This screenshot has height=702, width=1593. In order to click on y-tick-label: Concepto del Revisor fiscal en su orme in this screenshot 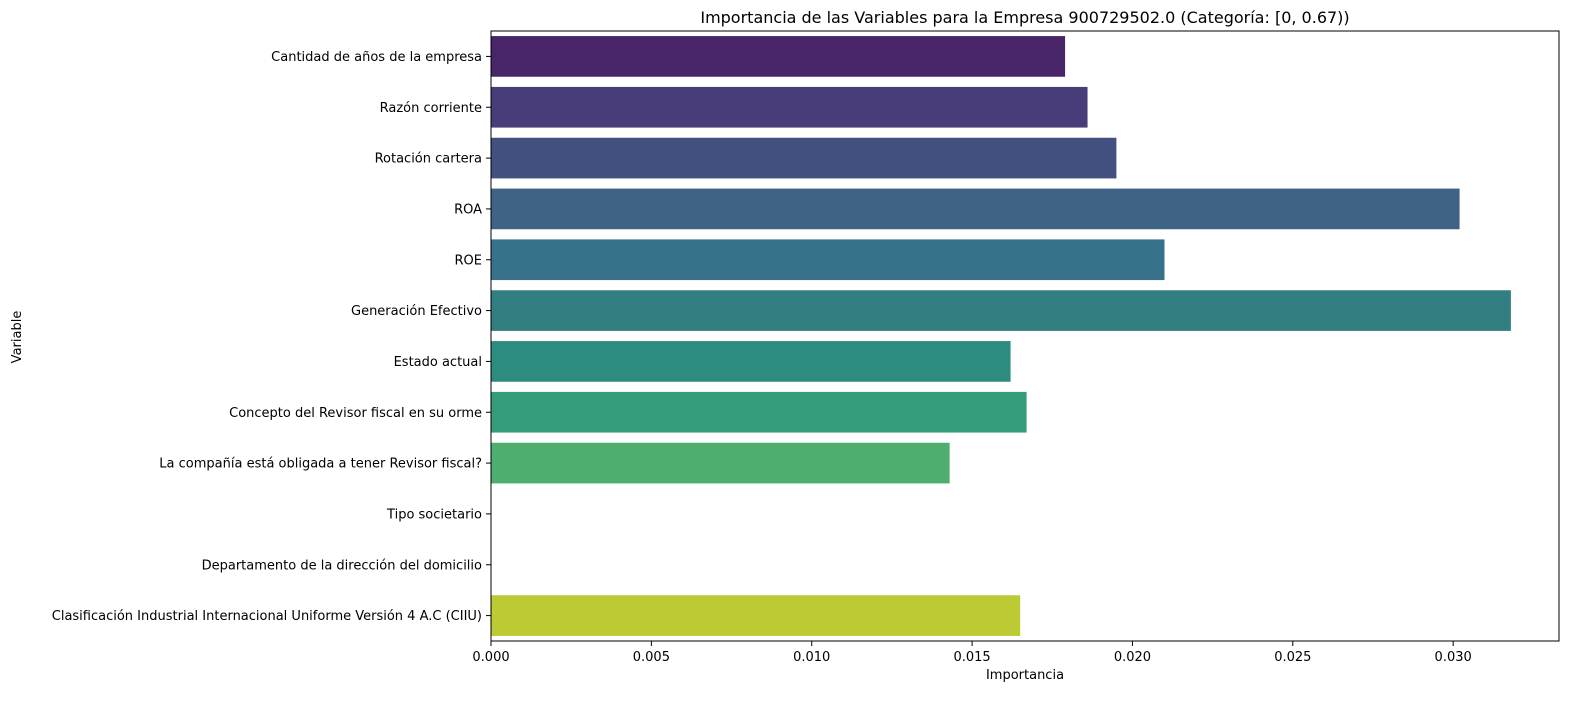, I will do `click(355, 413)`.